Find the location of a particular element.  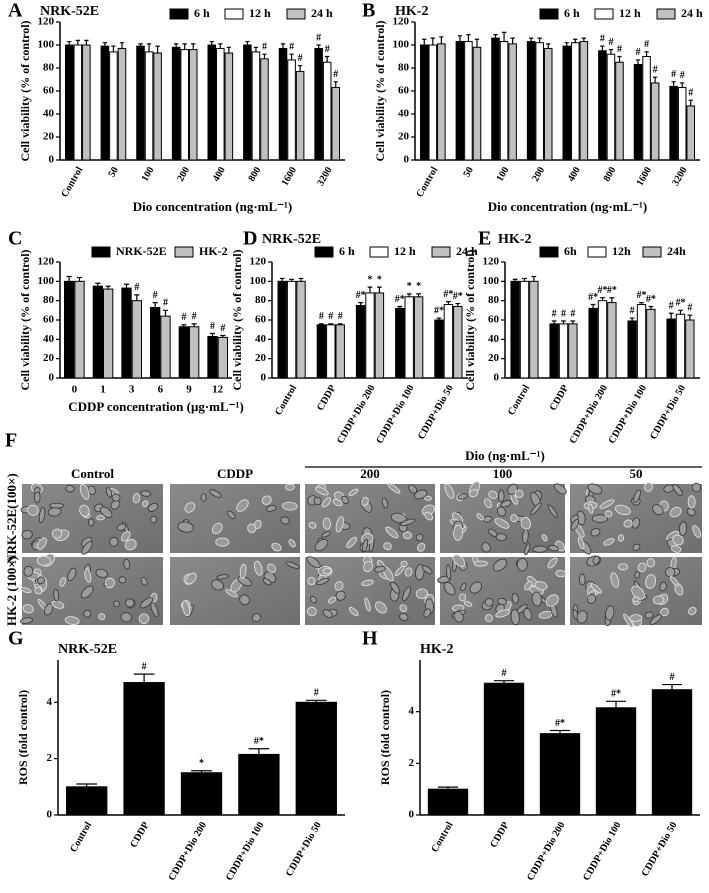

x-tick-label: 1600 is located at coordinates (290, 176).